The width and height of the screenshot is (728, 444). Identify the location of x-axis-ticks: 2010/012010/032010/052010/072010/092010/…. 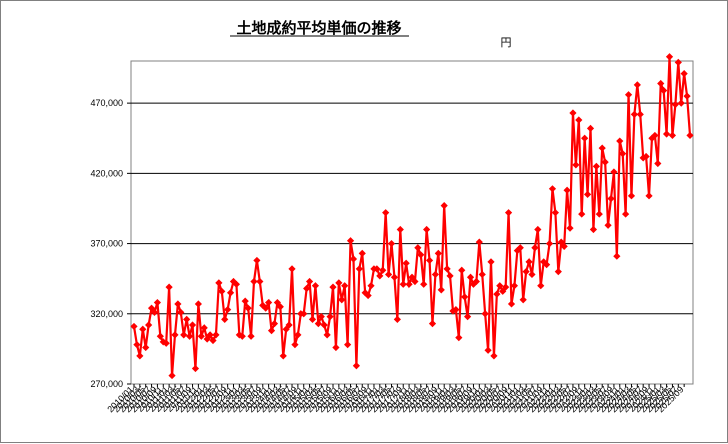
(395, 399).